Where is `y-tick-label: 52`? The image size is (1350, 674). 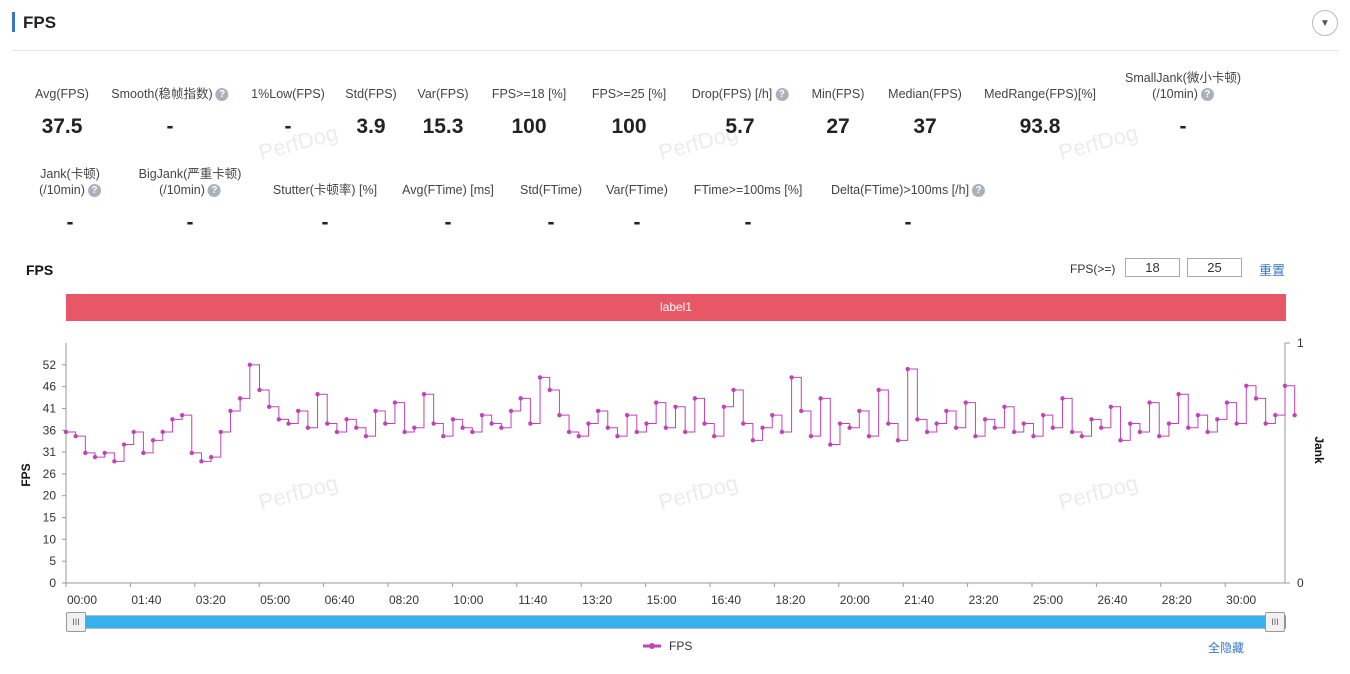
y-tick-label: 52 is located at coordinates (50, 365).